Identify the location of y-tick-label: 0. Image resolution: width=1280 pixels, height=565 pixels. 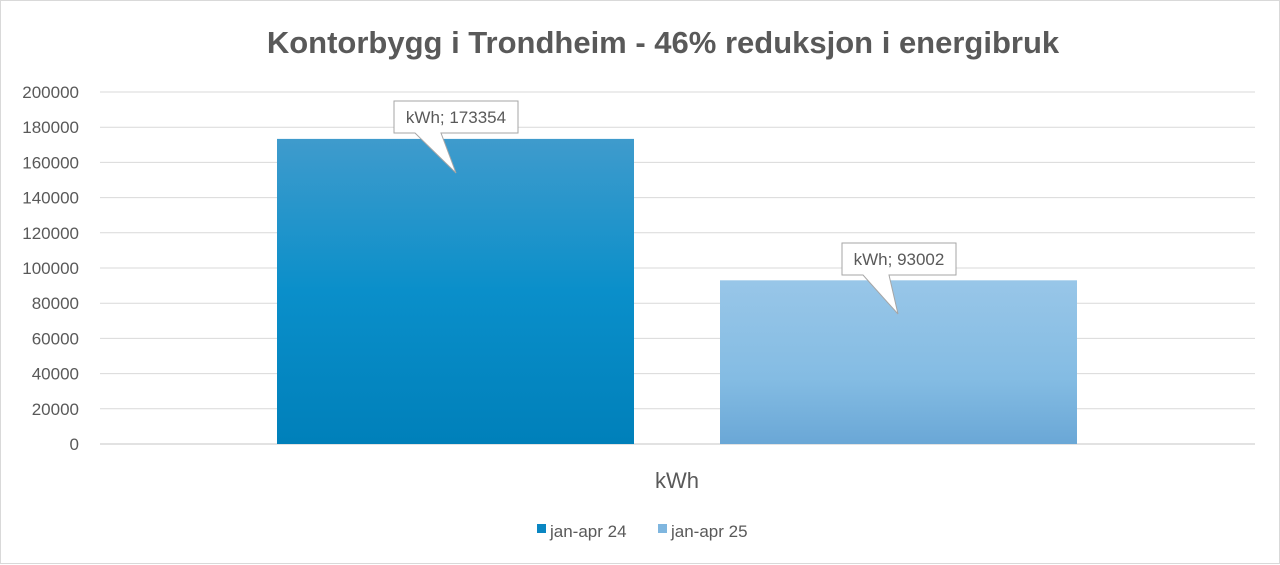
(74, 444).